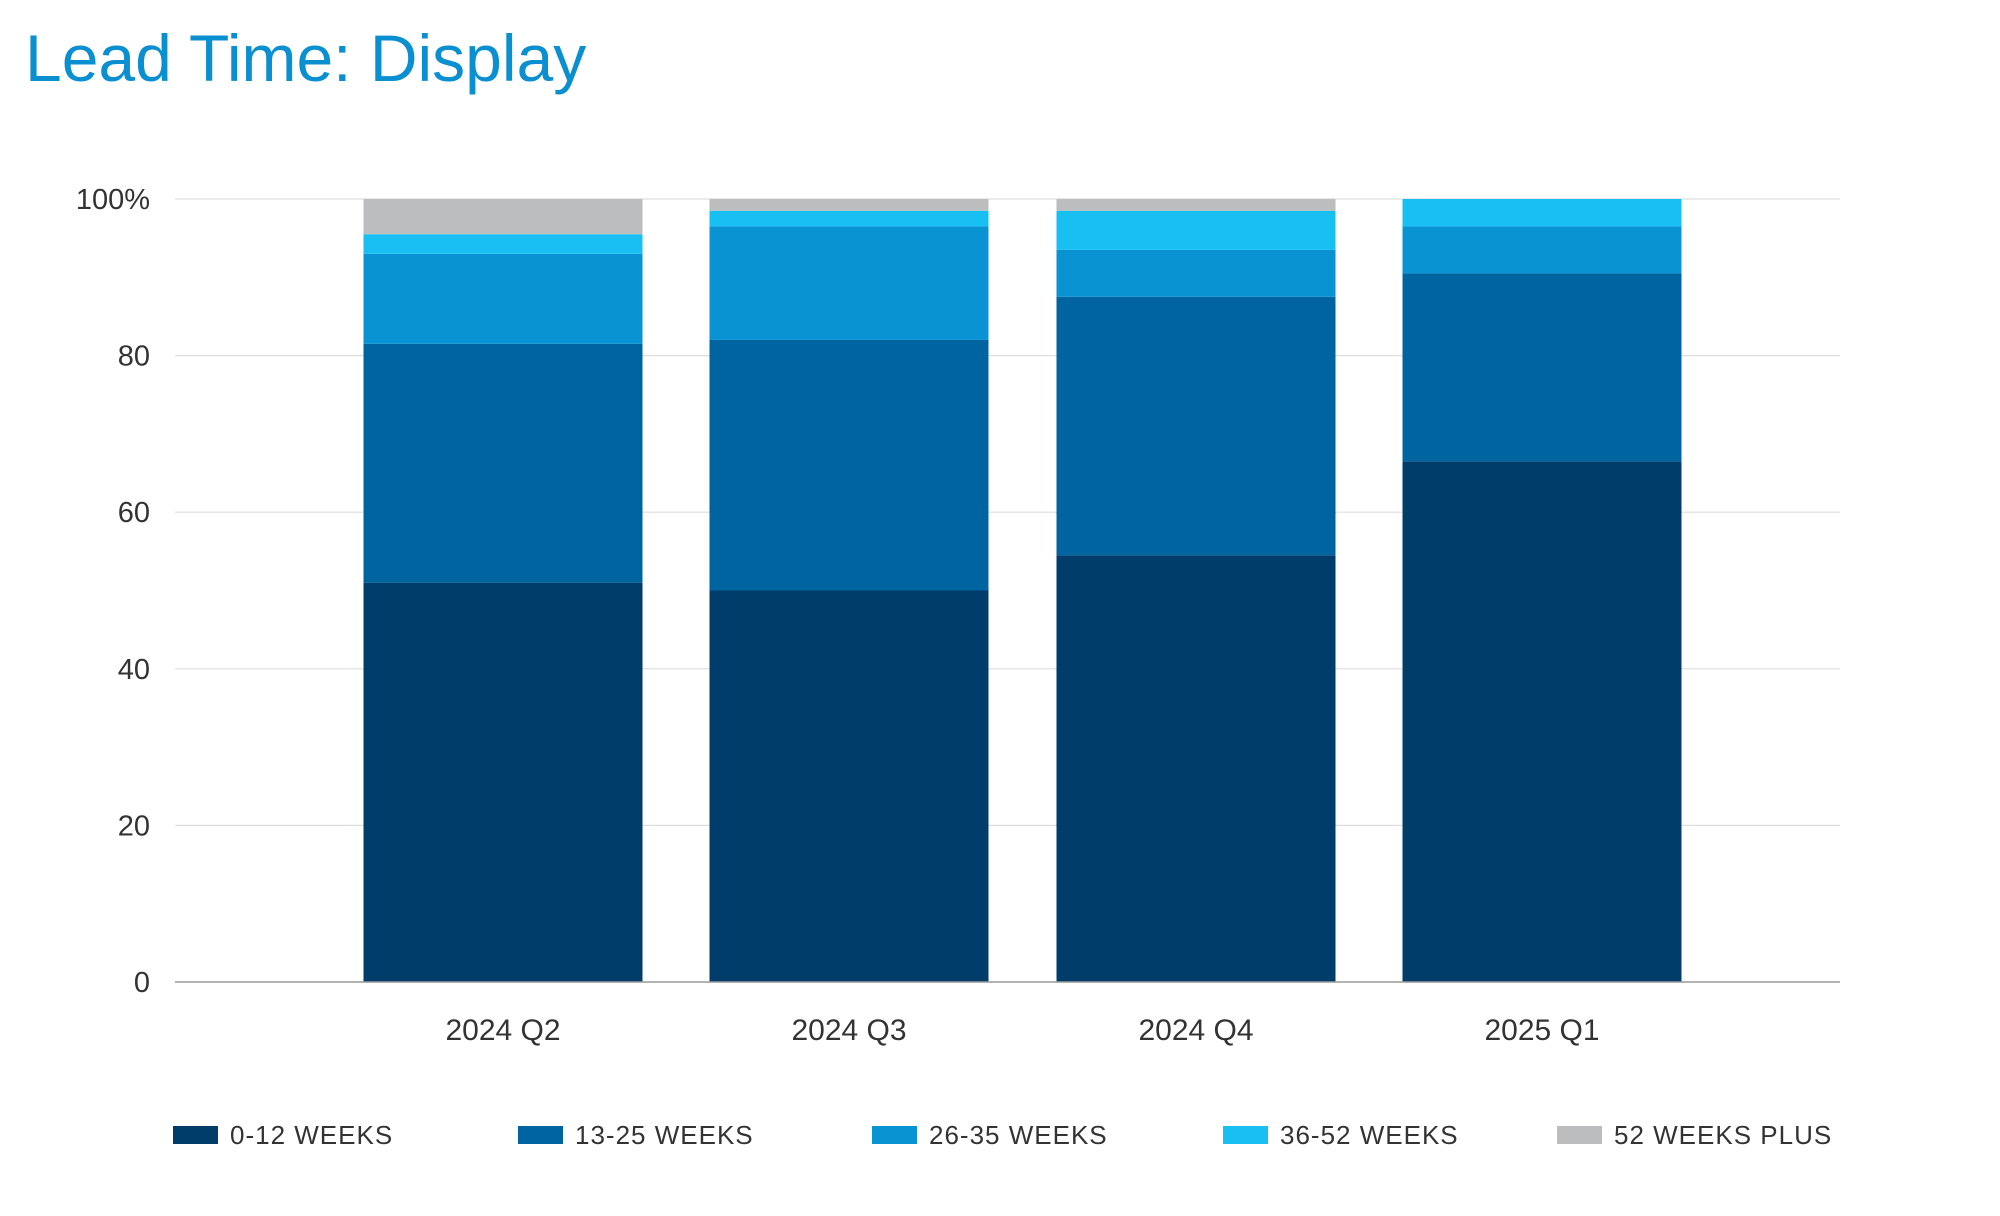  I want to click on legend-label: 36-52 WEEKS, so click(1369, 1134).